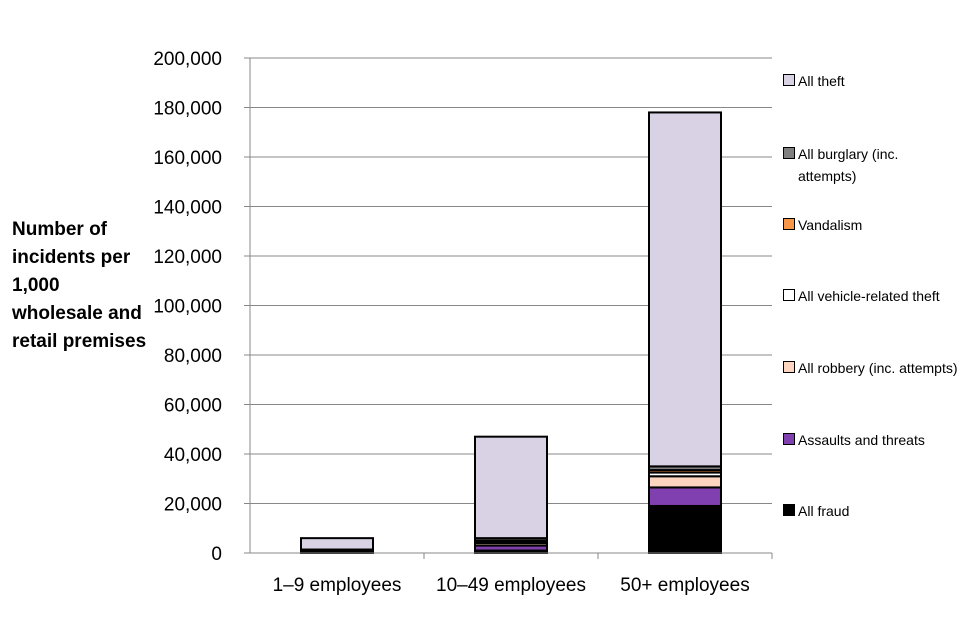  What do you see at coordinates (848, 165) in the screenshot?
I see `legend-label: All burglary (inc. attempts)` at bounding box center [848, 165].